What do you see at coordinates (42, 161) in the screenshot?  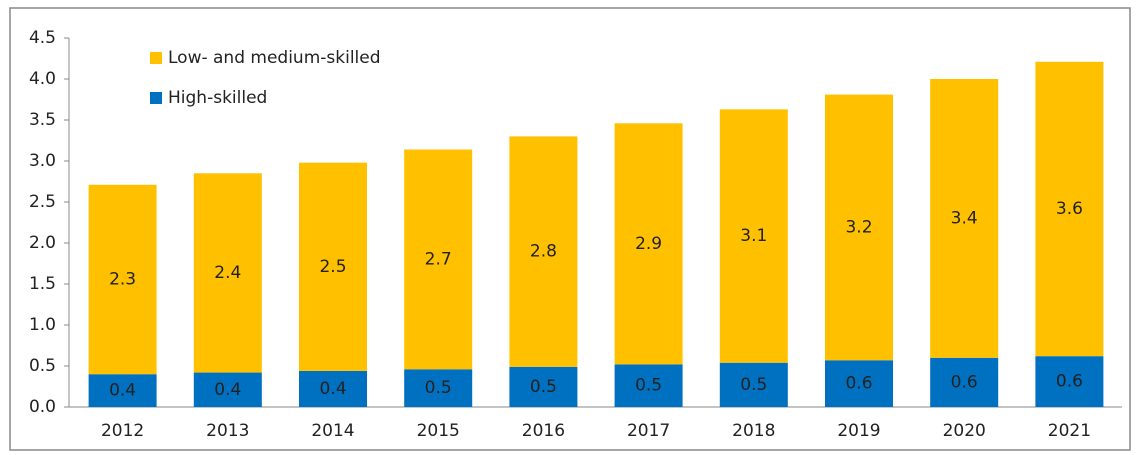 I see `y-tick-label: 3.0` at bounding box center [42, 161].